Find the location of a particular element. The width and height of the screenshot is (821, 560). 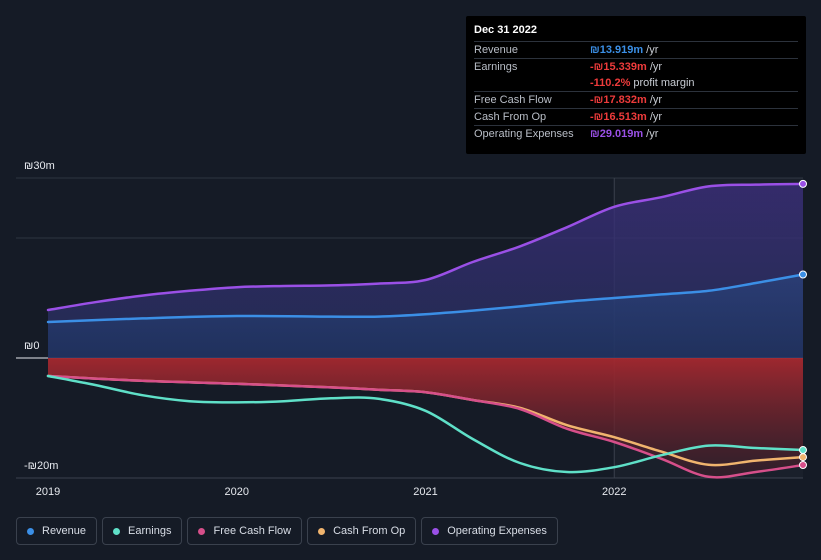

cash-from-op-end-point is located at coordinates (803, 457).